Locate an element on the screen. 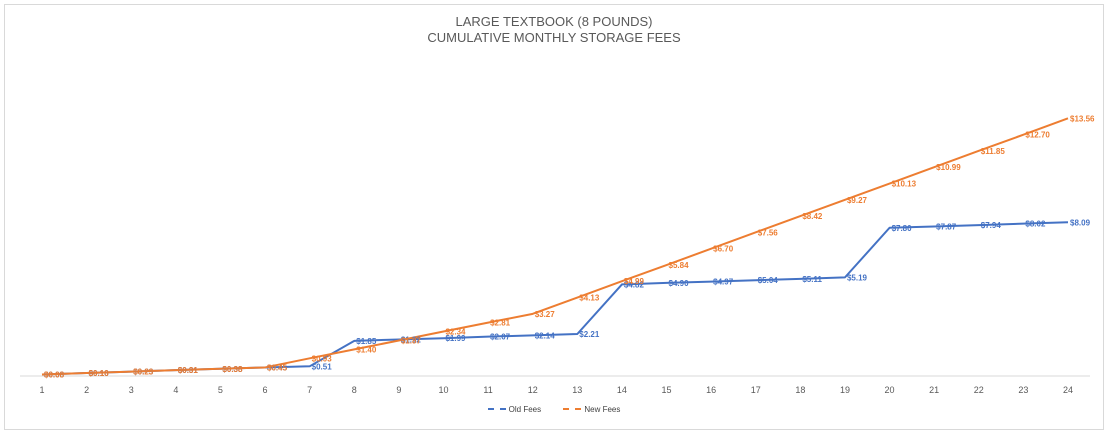  data-label: $5.19 is located at coordinates (857, 277).